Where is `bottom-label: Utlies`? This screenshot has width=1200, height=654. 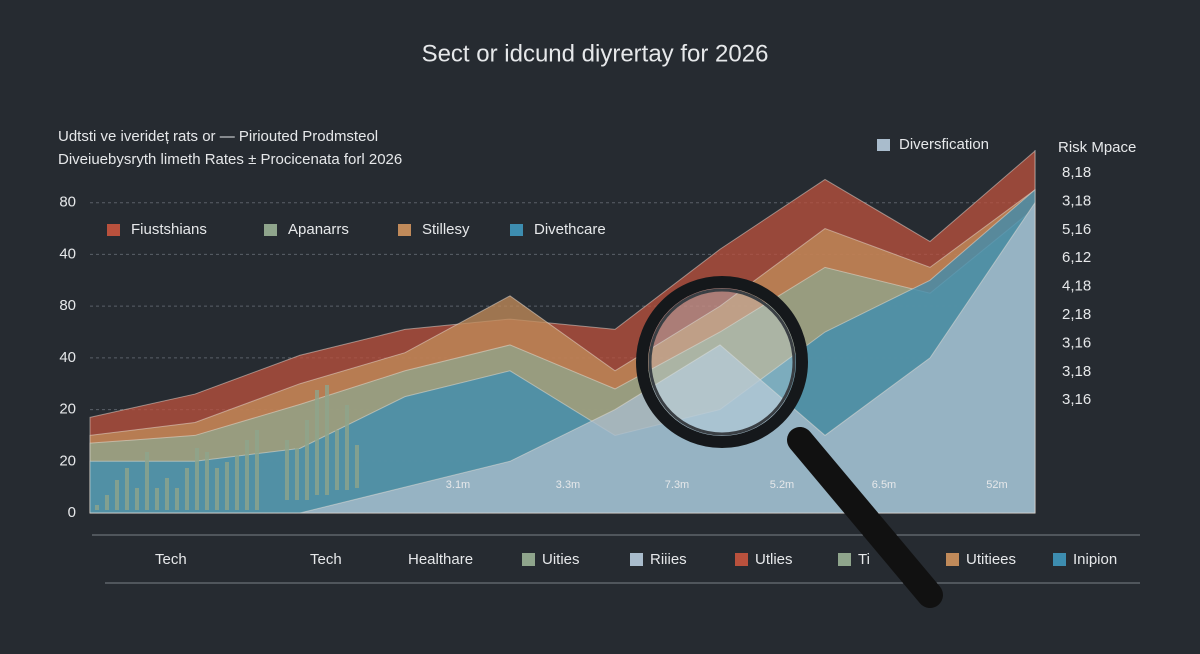
bottom-label: Utlies is located at coordinates (774, 559).